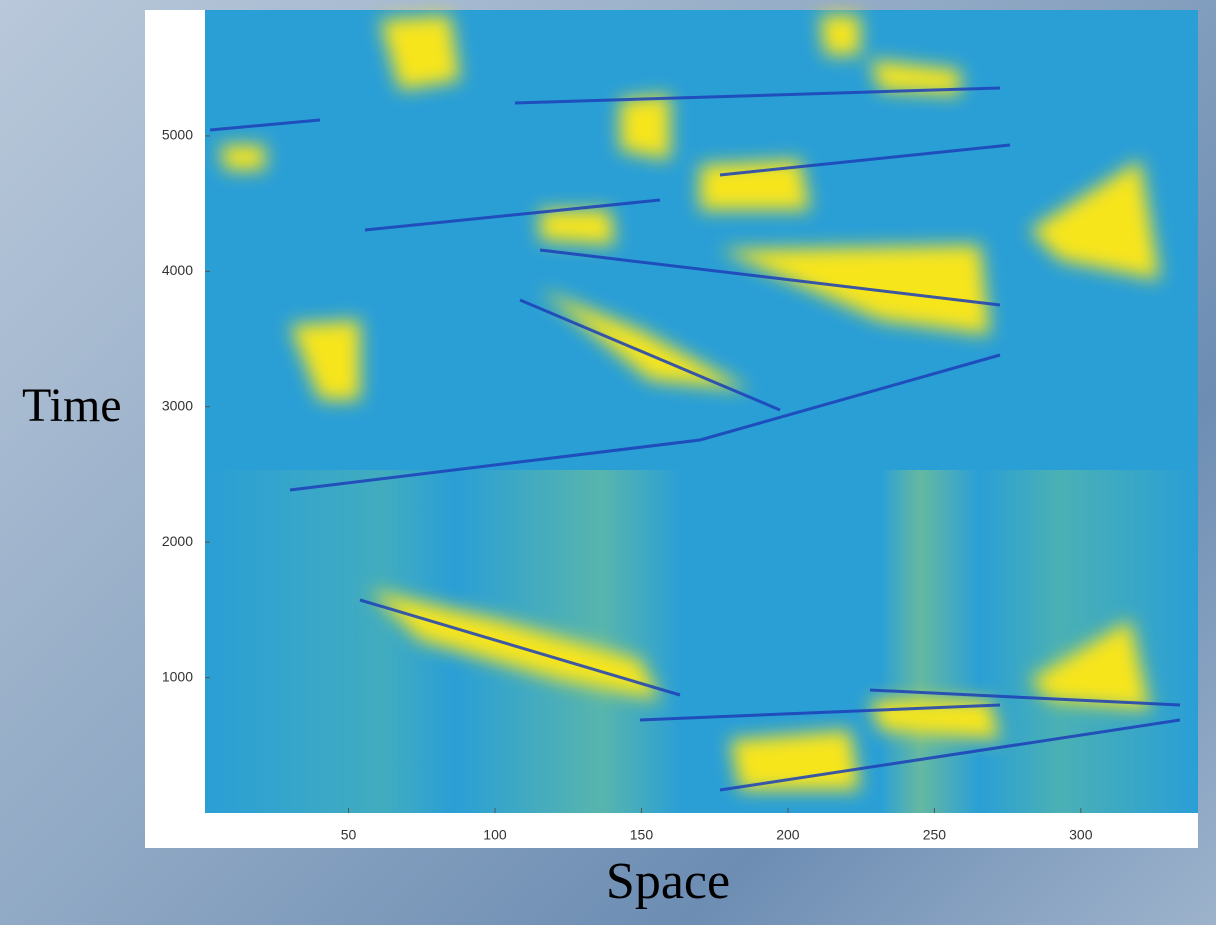 The width and height of the screenshot is (1216, 925). Describe the element at coordinates (177, 676) in the screenshot. I see `y-tick-label: 1000` at that location.